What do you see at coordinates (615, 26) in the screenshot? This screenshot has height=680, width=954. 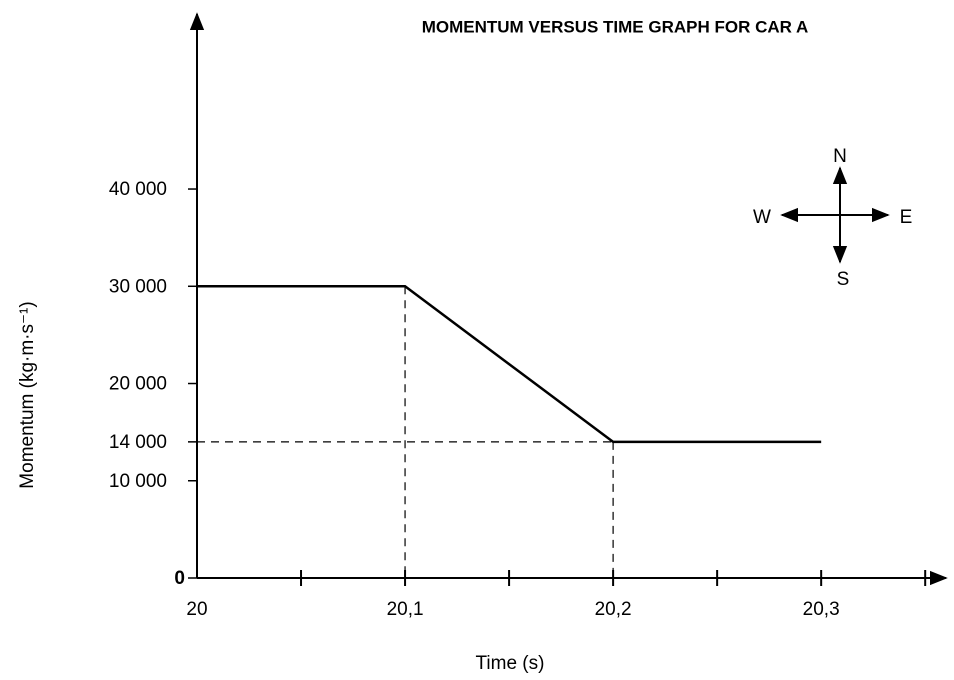 I see `chart-title: MOMENTUM VERSUS TIME GRAPH FOR CAR A` at bounding box center [615, 26].